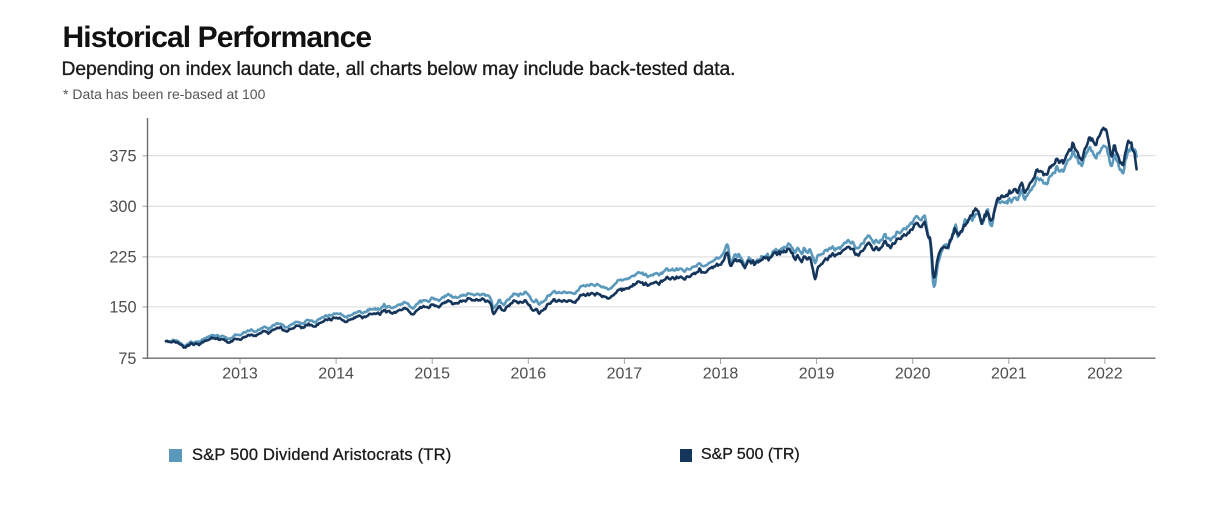 This screenshot has height=515, width=1219. Describe the element at coordinates (122, 258) in the screenshot. I see `svg-text: 225` at that location.